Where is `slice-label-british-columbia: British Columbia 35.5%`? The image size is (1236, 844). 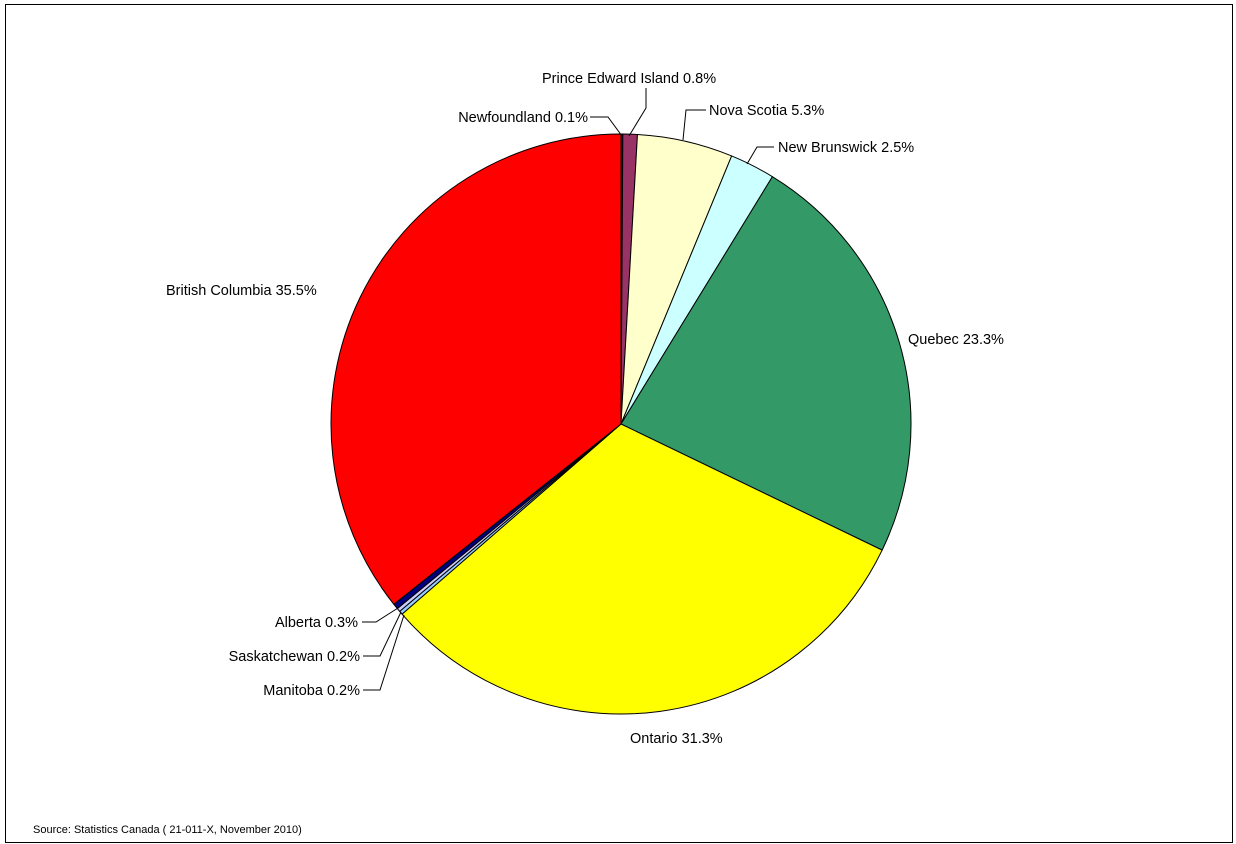
slice-label-british-columbia: British Columbia 35.5% is located at coordinates (241, 291).